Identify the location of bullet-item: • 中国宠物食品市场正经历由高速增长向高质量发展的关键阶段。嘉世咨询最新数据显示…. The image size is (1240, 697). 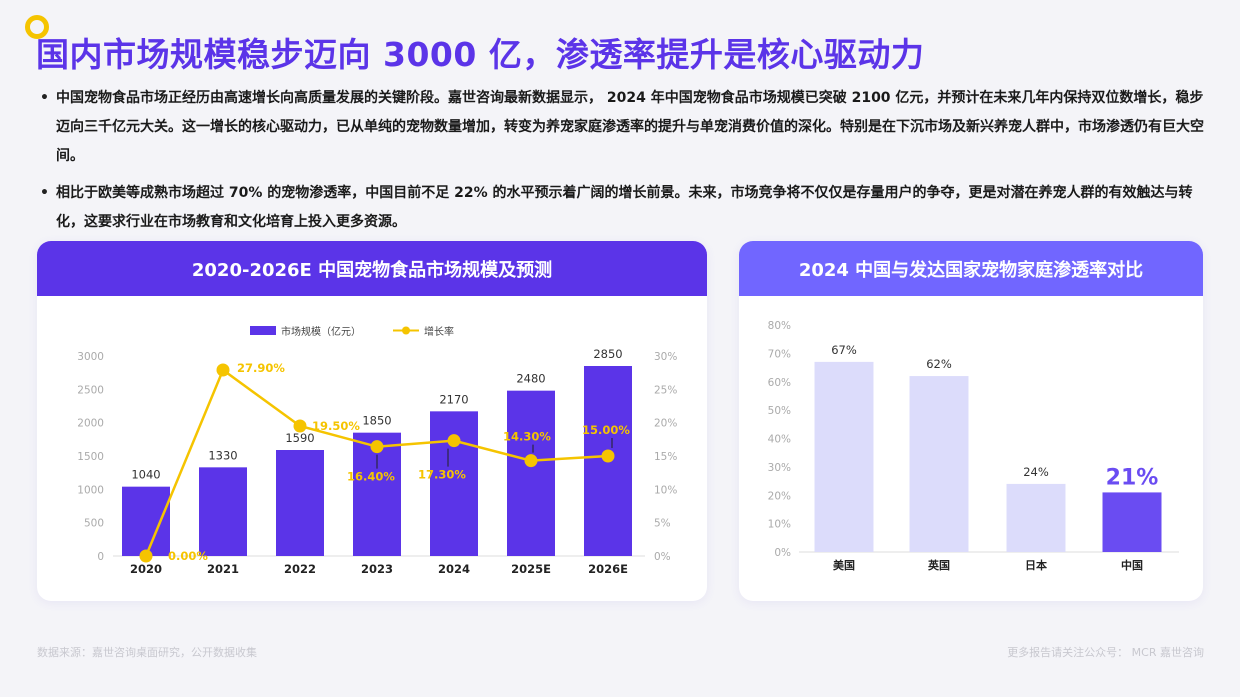
(622, 127).